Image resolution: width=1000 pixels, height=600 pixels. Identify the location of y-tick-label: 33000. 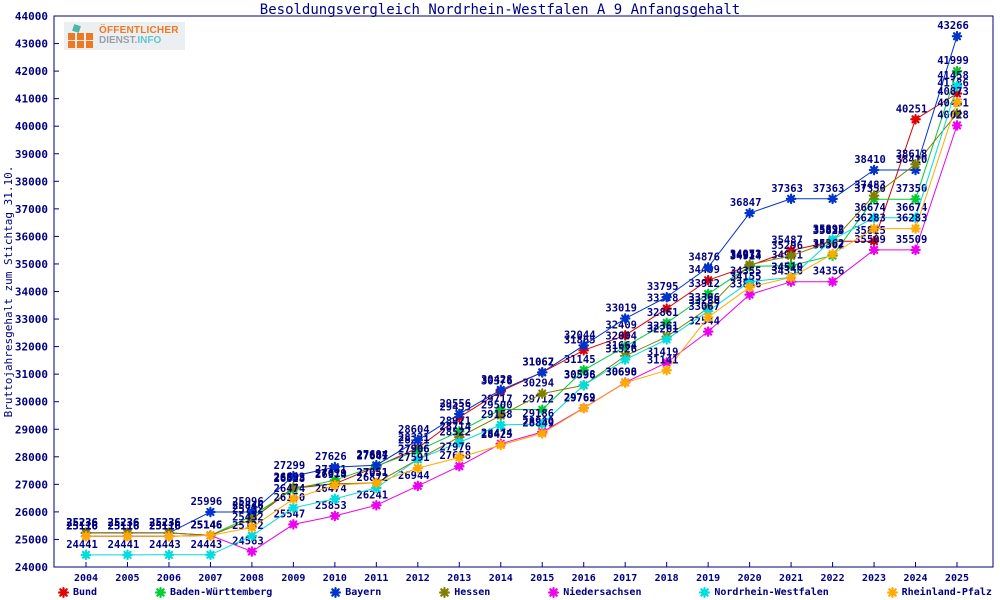
(31, 319).